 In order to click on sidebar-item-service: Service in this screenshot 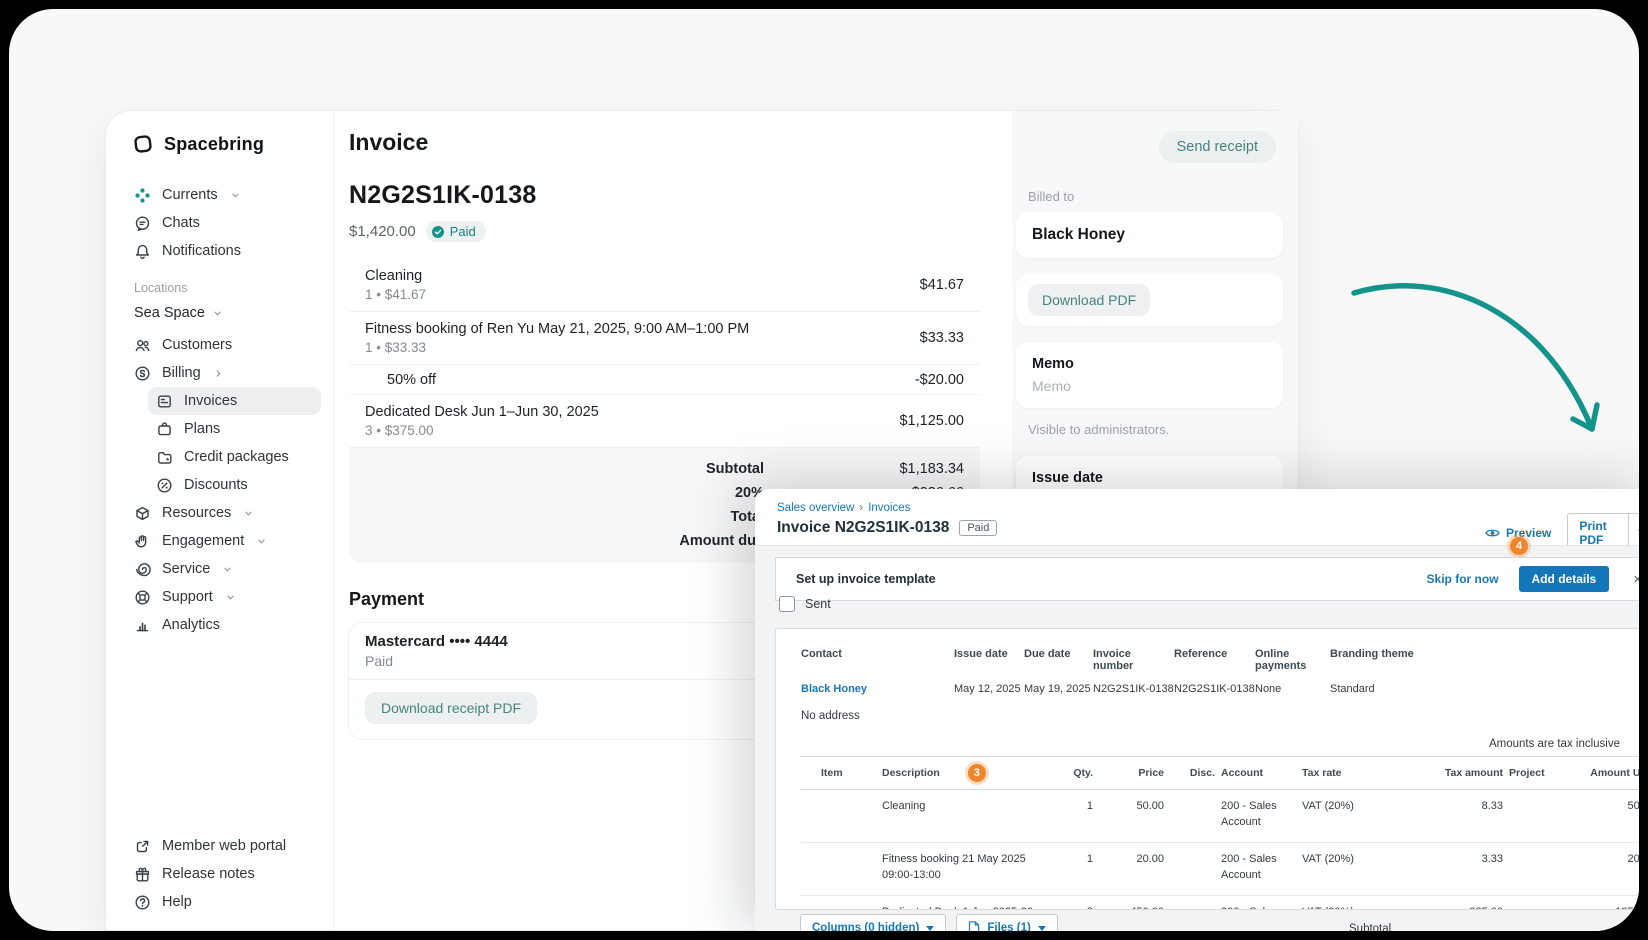, I will do `click(223, 569)`.